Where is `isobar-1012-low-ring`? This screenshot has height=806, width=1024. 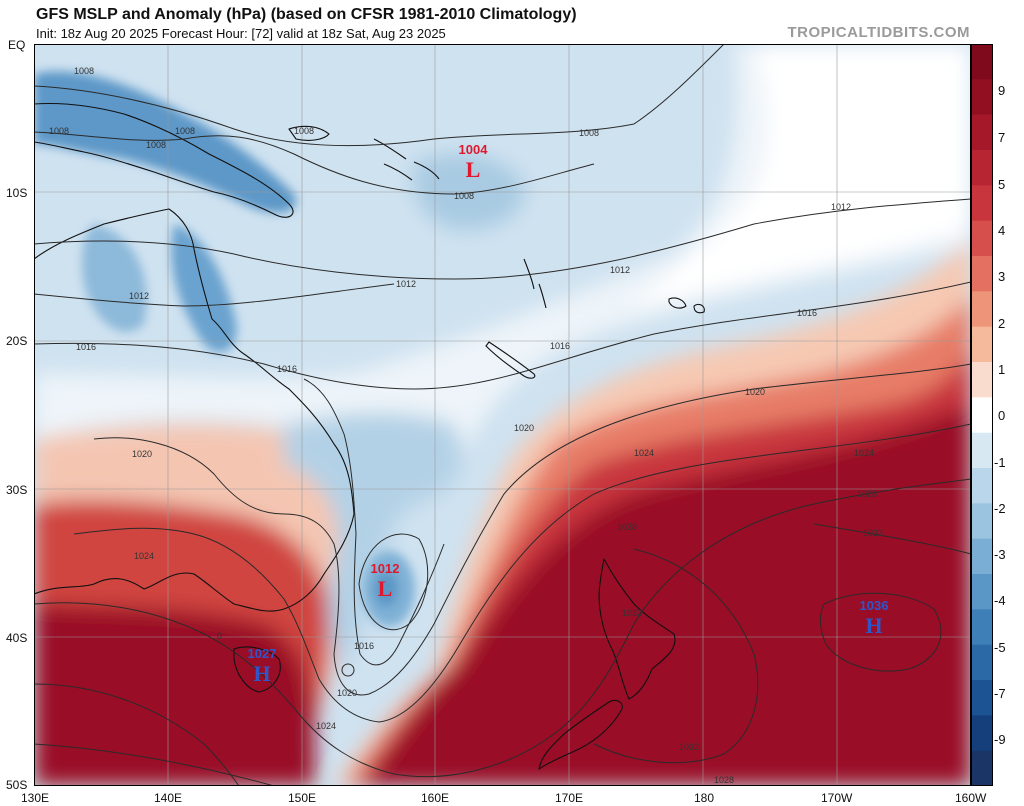 isobar-1012-low-ring is located at coordinates (393, 582).